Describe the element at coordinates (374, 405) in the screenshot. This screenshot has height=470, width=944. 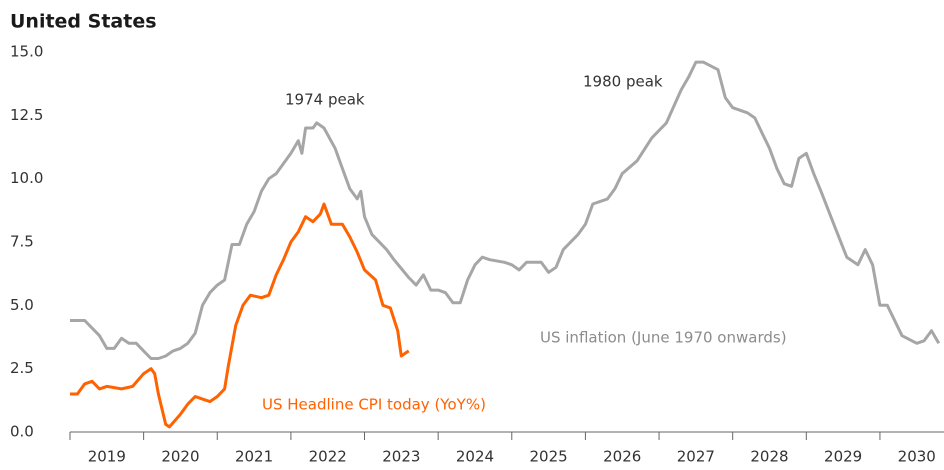
I see `annotation: US Headline CPI today (YoY%)` at that location.